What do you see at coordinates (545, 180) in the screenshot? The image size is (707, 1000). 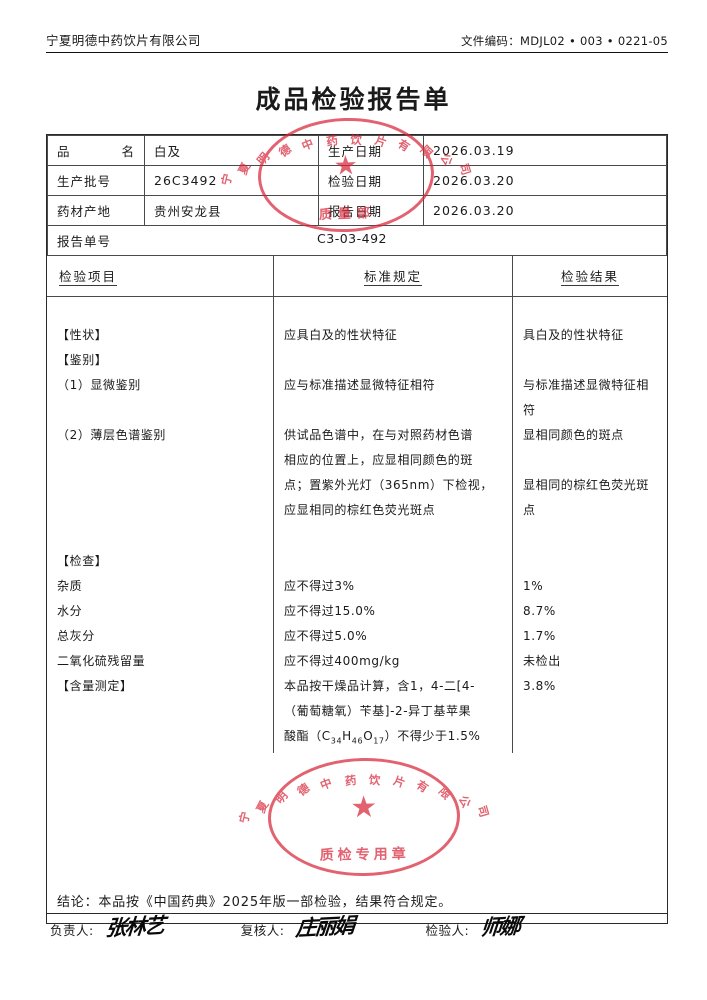 I see `inspection-date-value: 2026.03.20` at bounding box center [545, 180].